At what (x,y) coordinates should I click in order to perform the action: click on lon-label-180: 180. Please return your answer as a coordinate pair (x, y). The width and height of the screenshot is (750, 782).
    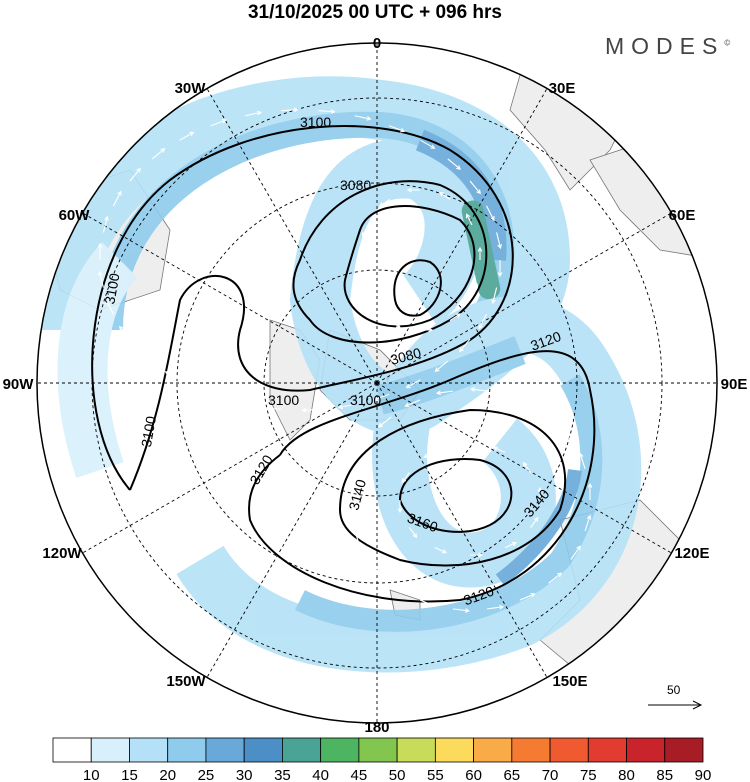
    Looking at the image, I should click on (376, 727).